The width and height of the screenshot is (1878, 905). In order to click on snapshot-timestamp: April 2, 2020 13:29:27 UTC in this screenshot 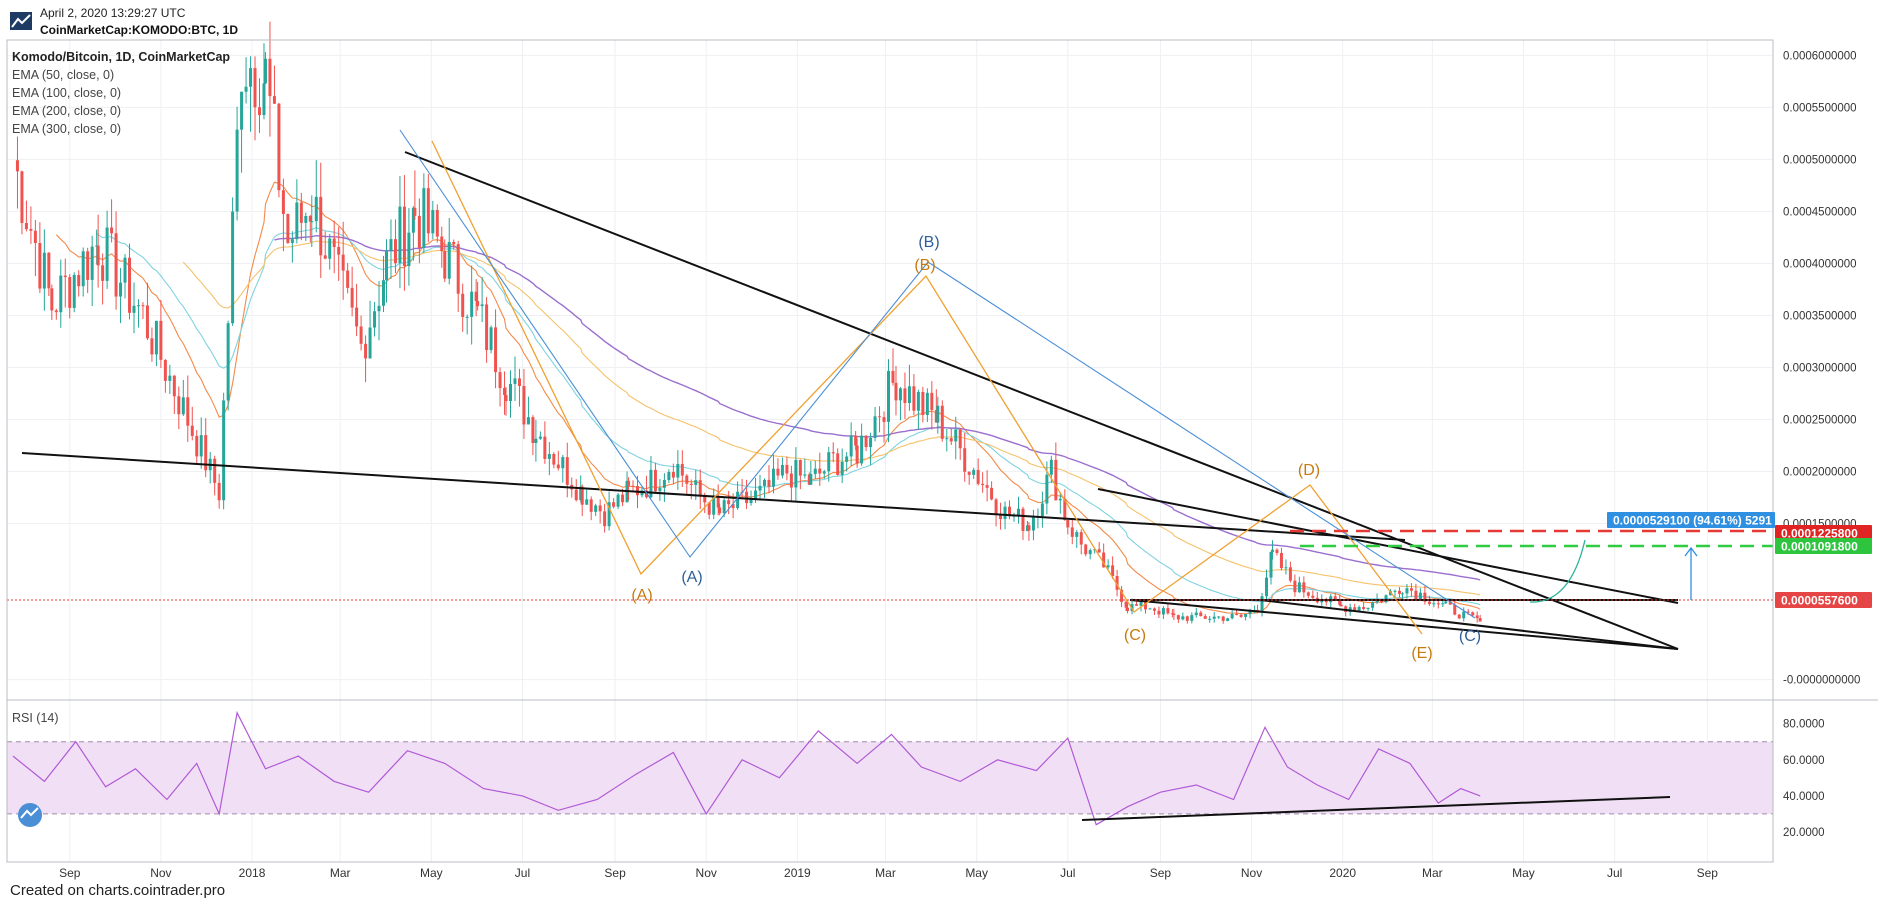, I will do `click(113, 13)`.